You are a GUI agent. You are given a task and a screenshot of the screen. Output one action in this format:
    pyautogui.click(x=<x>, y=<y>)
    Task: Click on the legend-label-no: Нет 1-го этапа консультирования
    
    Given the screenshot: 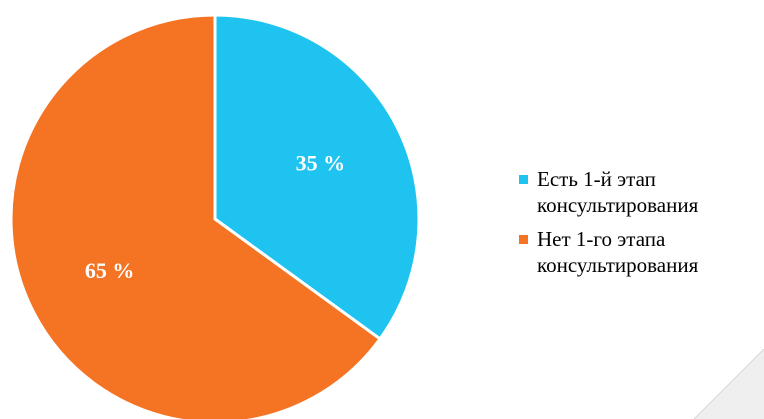 What is the action you would take?
    pyautogui.click(x=618, y=252)
    